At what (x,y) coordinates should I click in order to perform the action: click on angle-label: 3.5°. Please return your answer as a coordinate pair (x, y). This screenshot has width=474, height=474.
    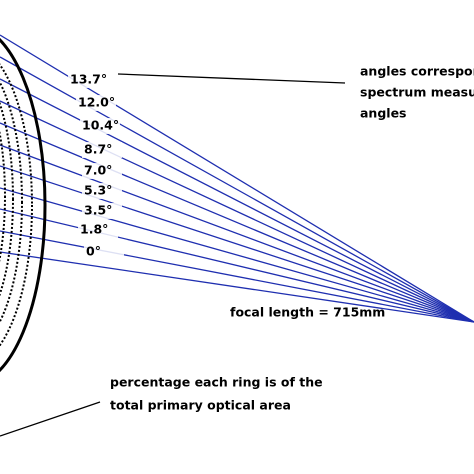
    Looking at the image, I should click on (98, 210).